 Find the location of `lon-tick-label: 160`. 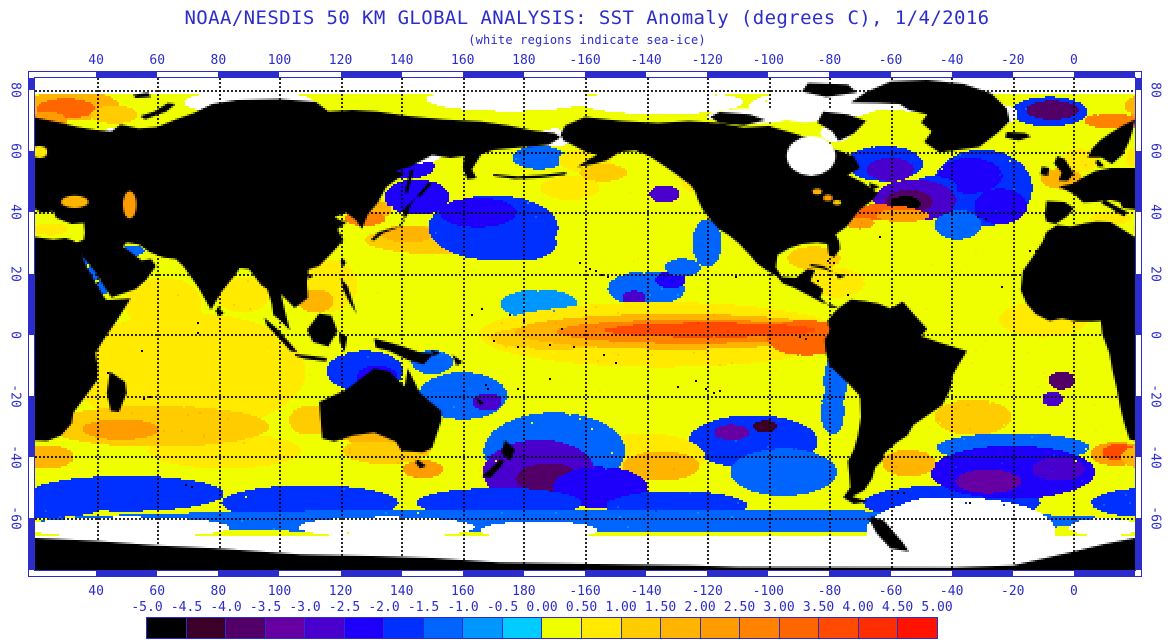

lon-tick-label: 160 is located at coordinates (463, 591).